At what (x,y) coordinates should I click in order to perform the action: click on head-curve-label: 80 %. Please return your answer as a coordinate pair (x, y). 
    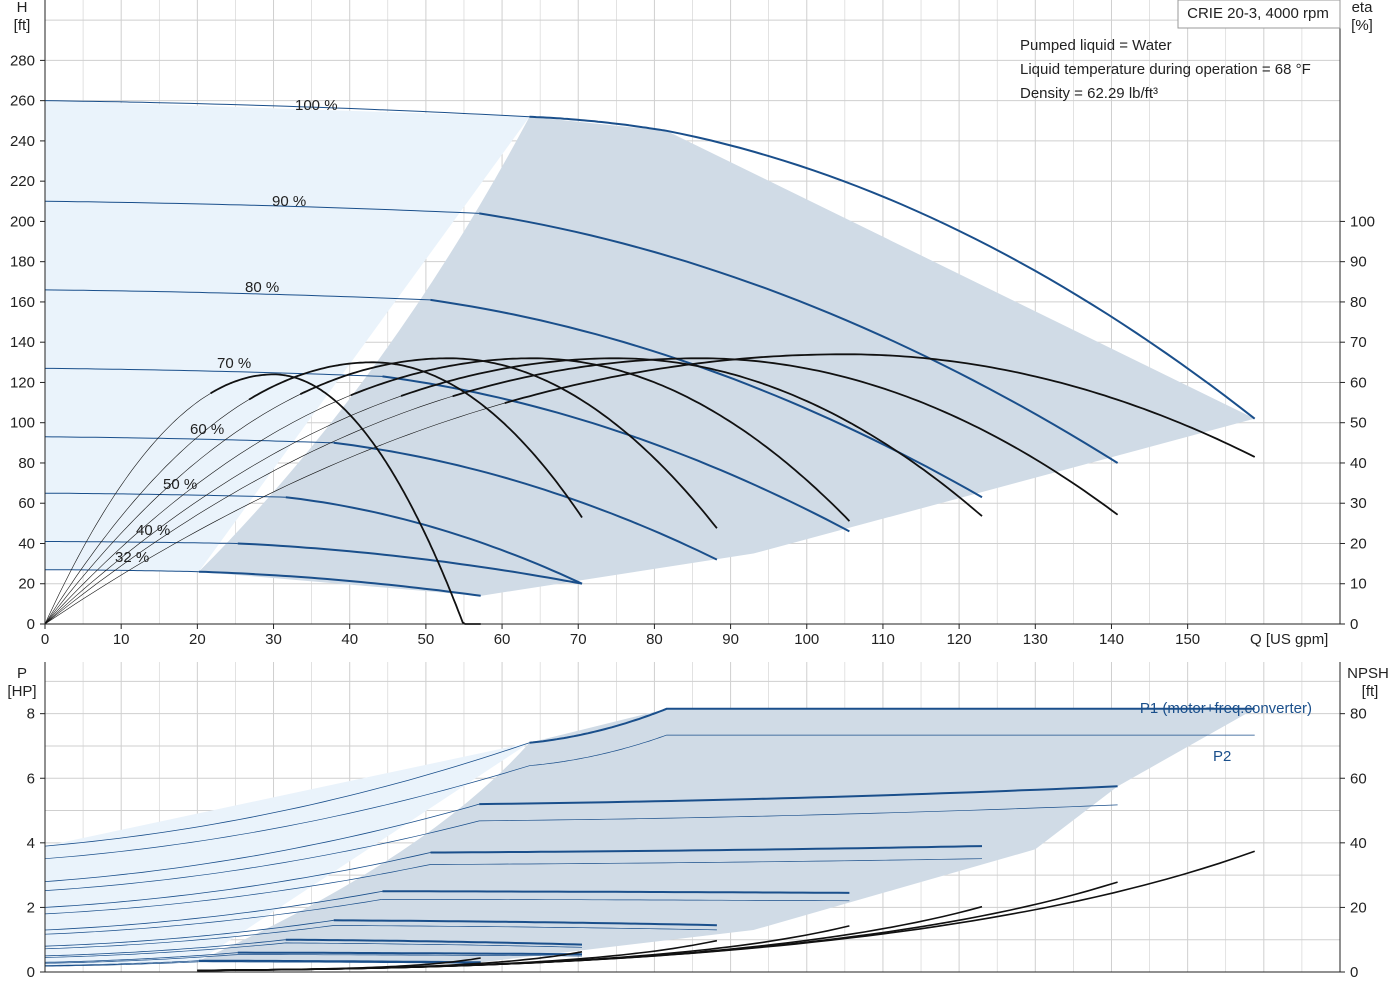
    Looking at the image, I should click on (262, 287).